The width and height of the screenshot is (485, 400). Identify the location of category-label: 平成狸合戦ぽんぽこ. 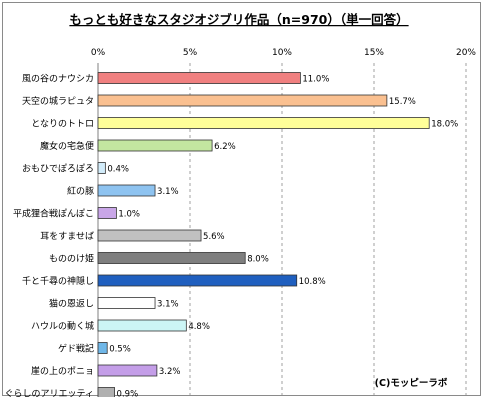
(53, 214).